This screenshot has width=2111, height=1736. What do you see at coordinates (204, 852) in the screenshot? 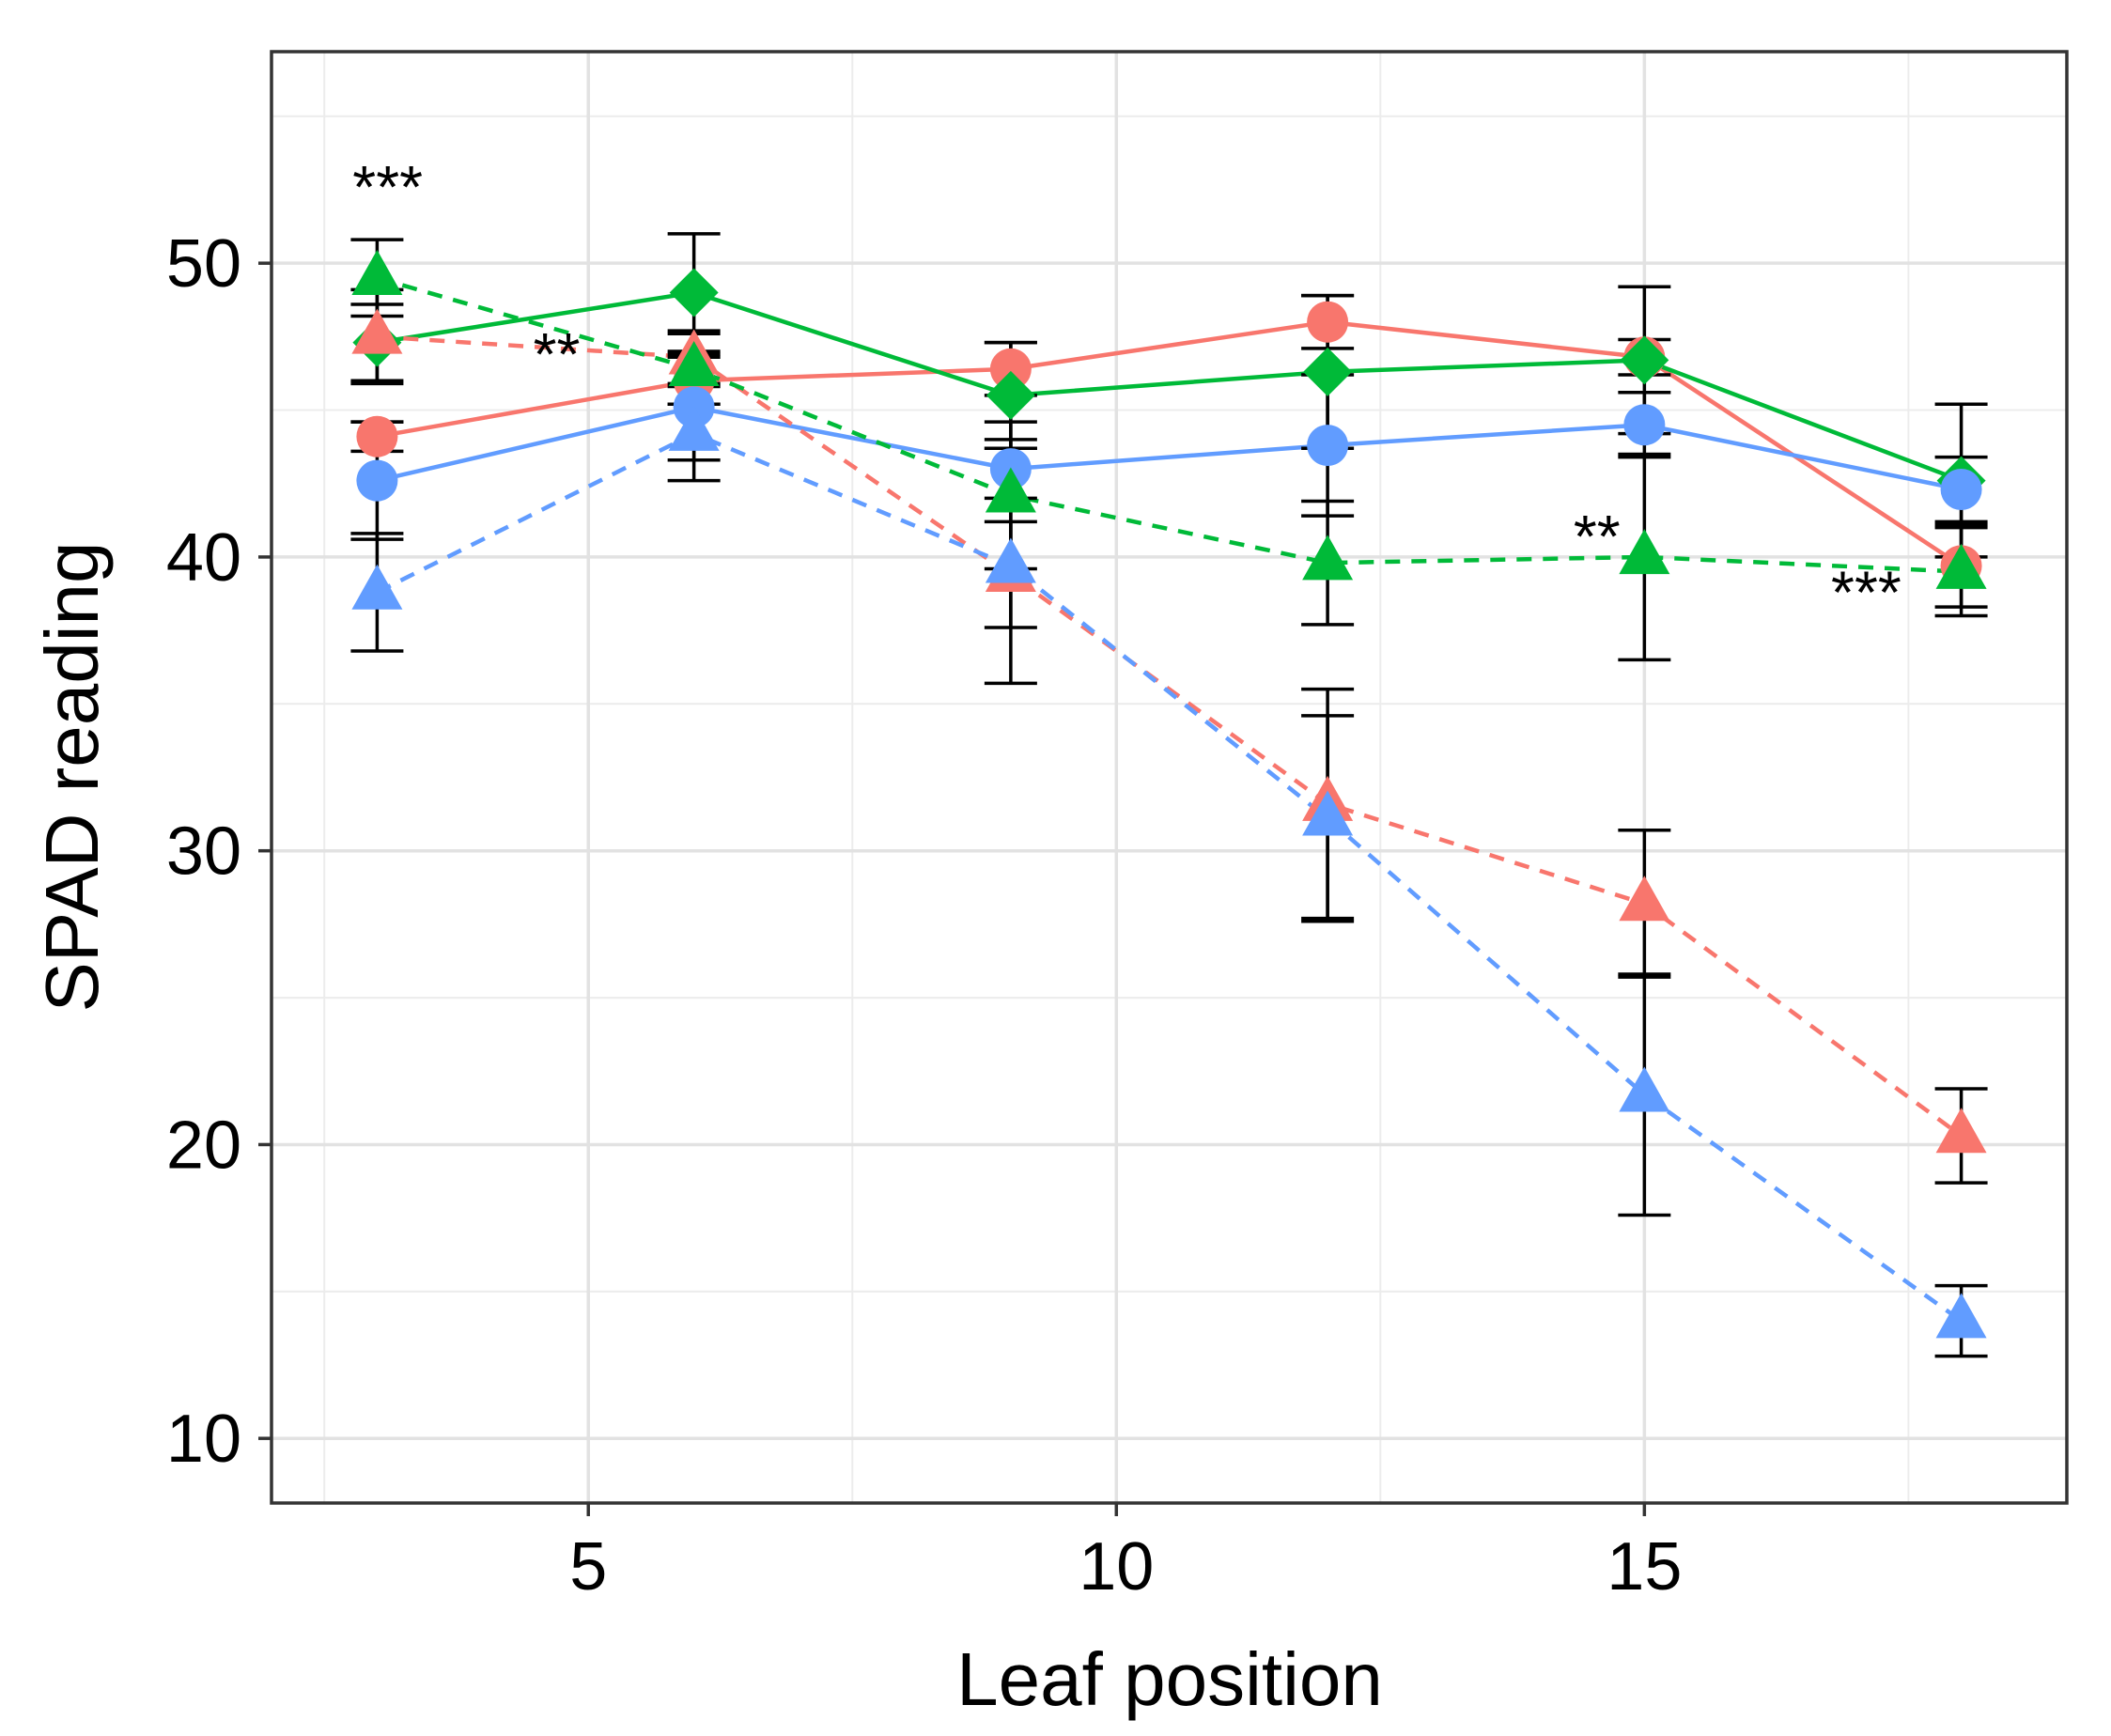
I see `y-tick-label: 30` at bounding box center [204, 852].